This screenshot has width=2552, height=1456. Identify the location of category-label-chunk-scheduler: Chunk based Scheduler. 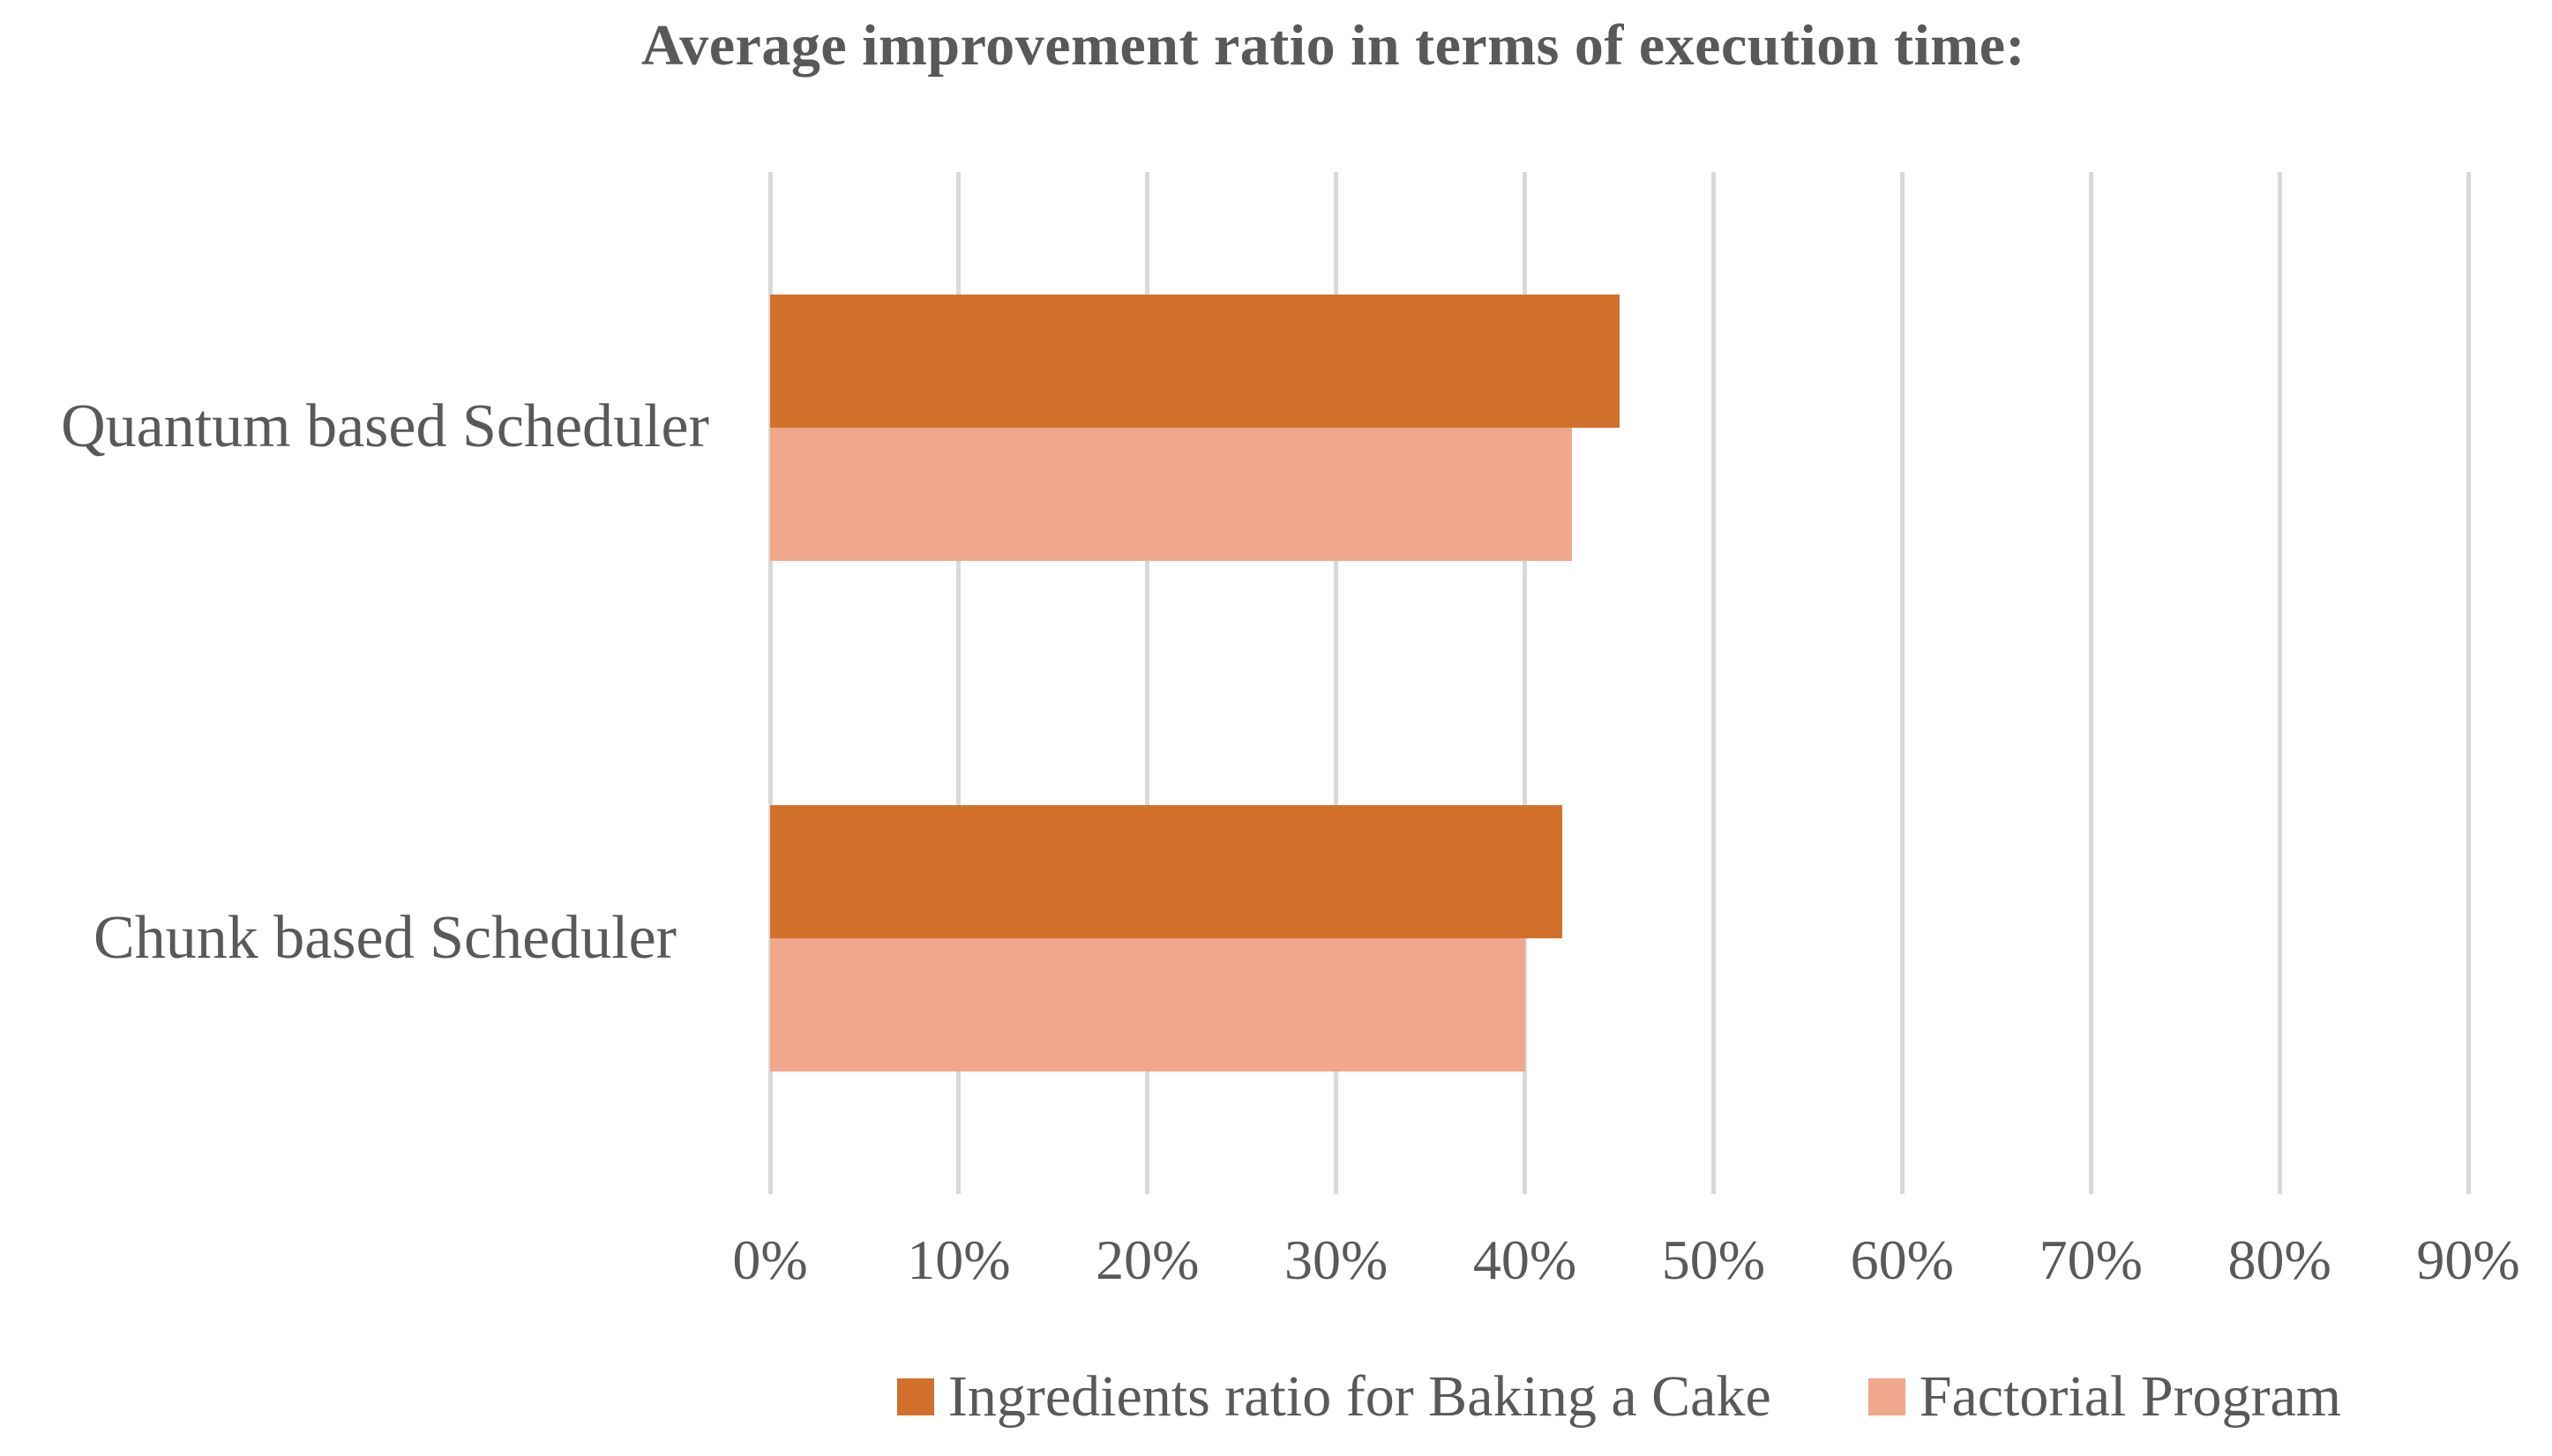
(385, 938).